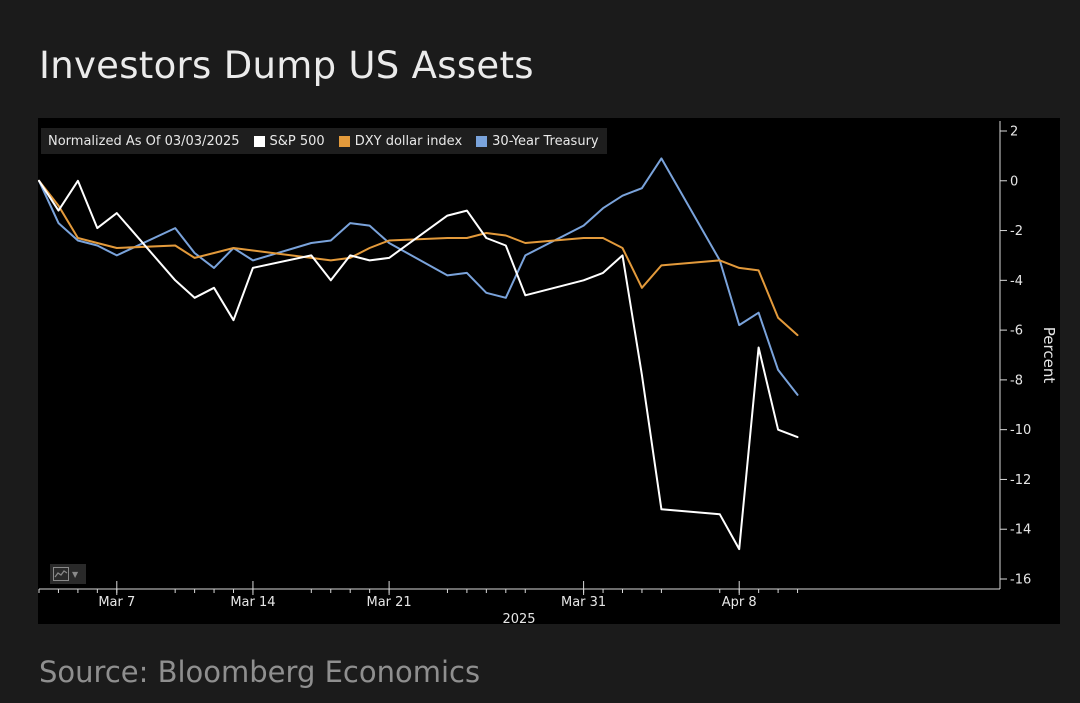 Image resolution: width=1080 pixels, height=703 pixels. Describe the element at coordinates (1016, 231) in the screenshot. I see `y-tick-label: -2` at that location.